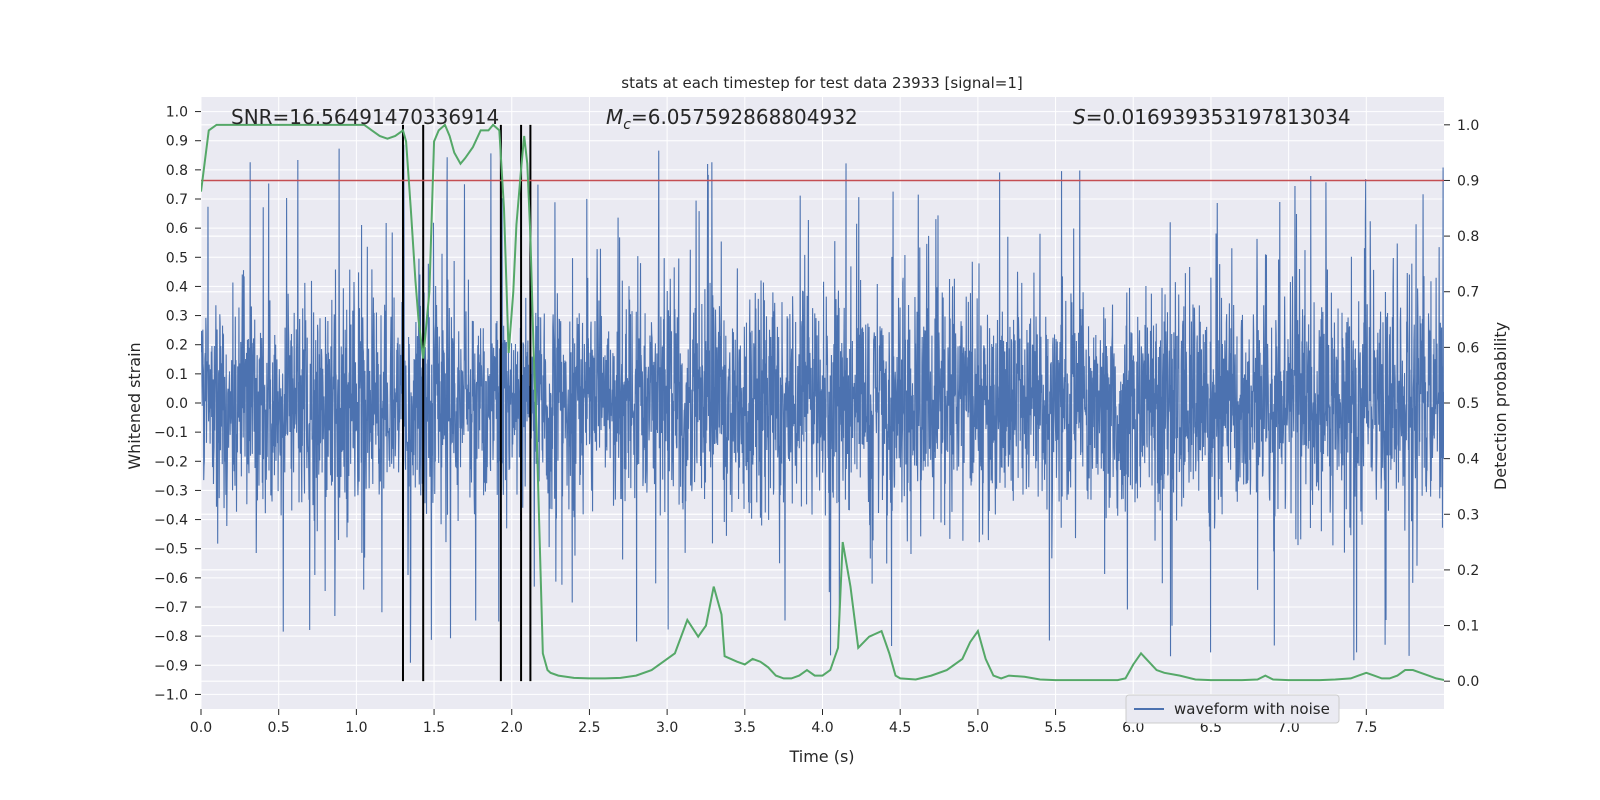 The width and height of the screenshot is (1600, 800). I want to click on y-right-tick-label: 0.1, so click(1468, 627).